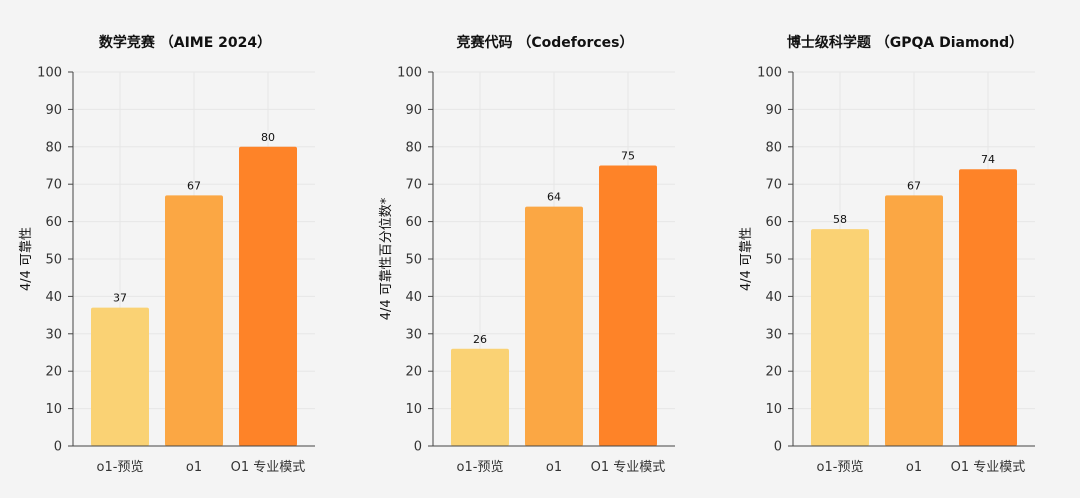  I want to click on chart-title: 数学竞赛 （AIME 2024）, so click(185, 42).